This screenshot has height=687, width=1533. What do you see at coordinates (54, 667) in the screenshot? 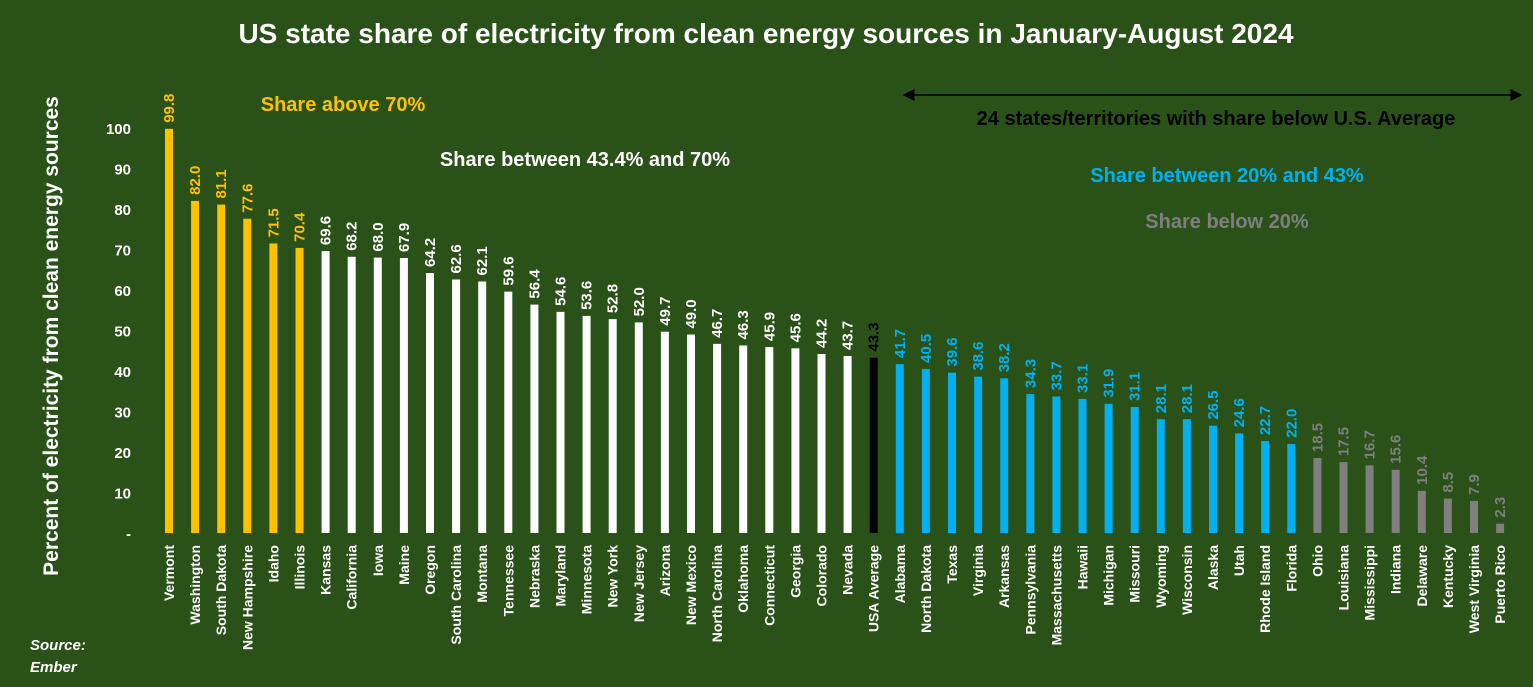
I see `source-name: Ember` at bounding box center [54, 667].